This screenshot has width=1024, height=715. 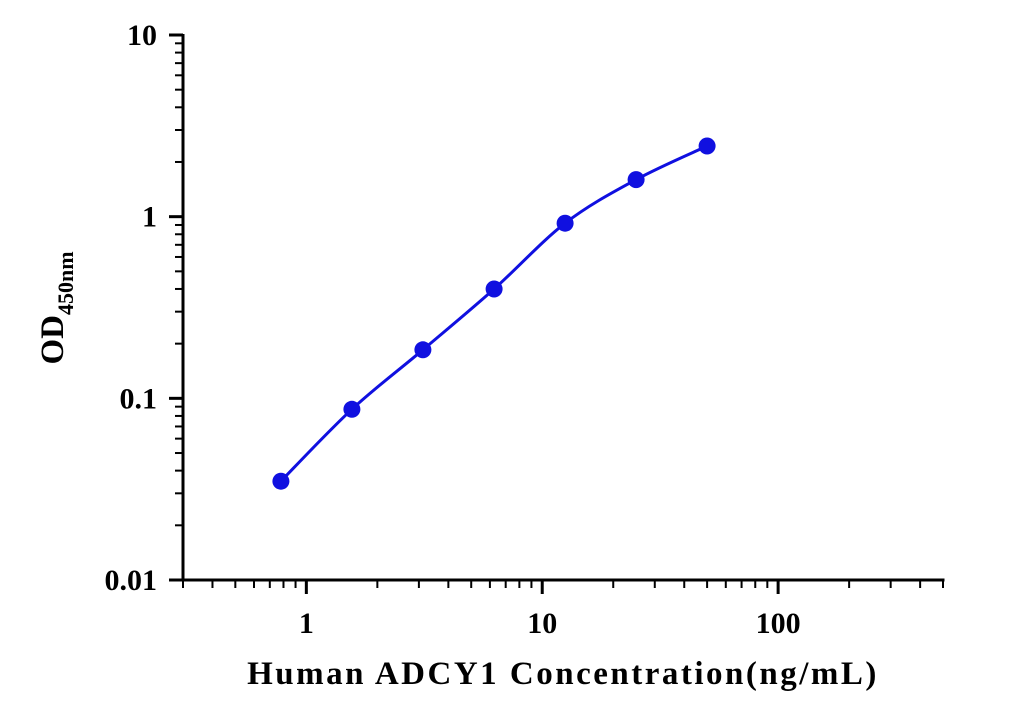 I want to click on y-axis-title-sub: 450nm, so click(x=65, y=283).